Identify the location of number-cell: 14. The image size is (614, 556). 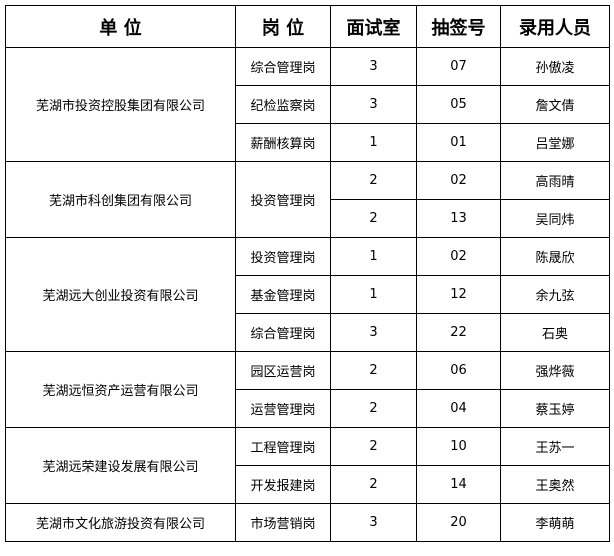
(458, 484).